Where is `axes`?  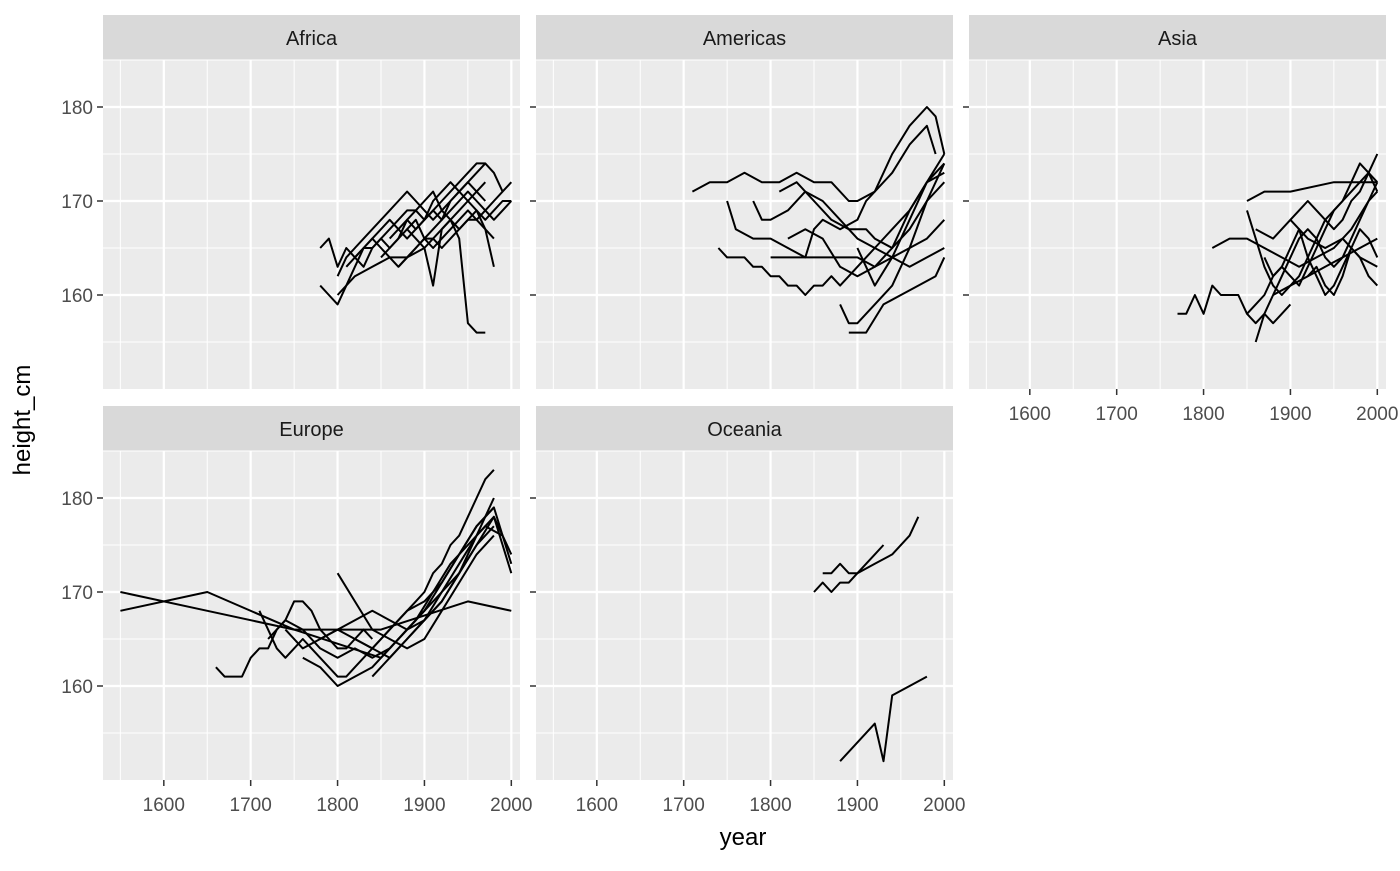
axes is located at coordinates (533, 201).